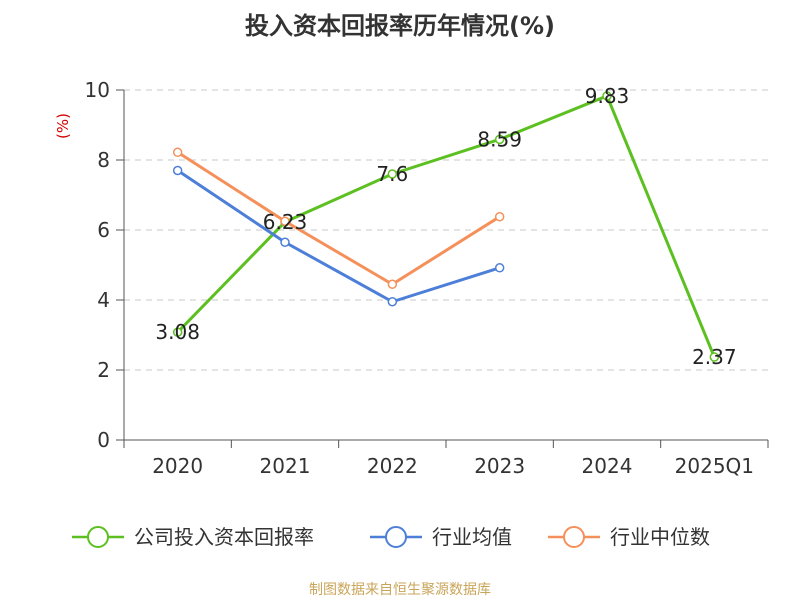 The width and height of the screenshot is (800, 600). I want to click on data-label: 8.59, so click(499, 139).